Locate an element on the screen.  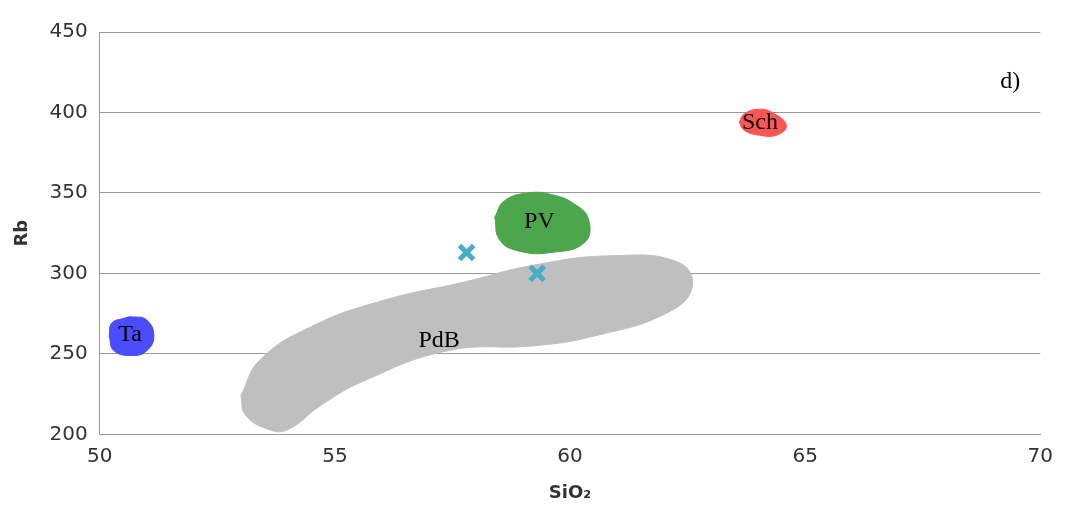
x-axis-title: SiO₂ is located at coordinates (570, 491).